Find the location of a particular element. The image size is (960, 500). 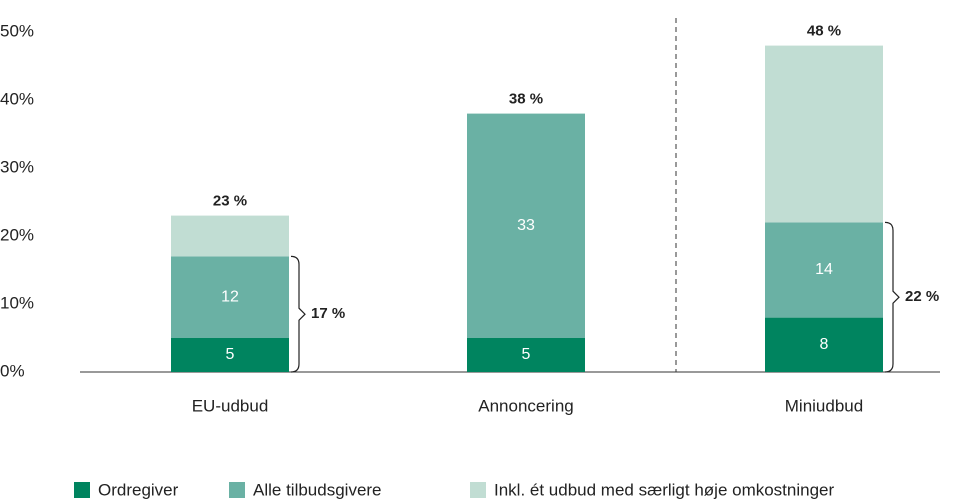

bracket-label: 22 % is located at coordinates (922, 296).